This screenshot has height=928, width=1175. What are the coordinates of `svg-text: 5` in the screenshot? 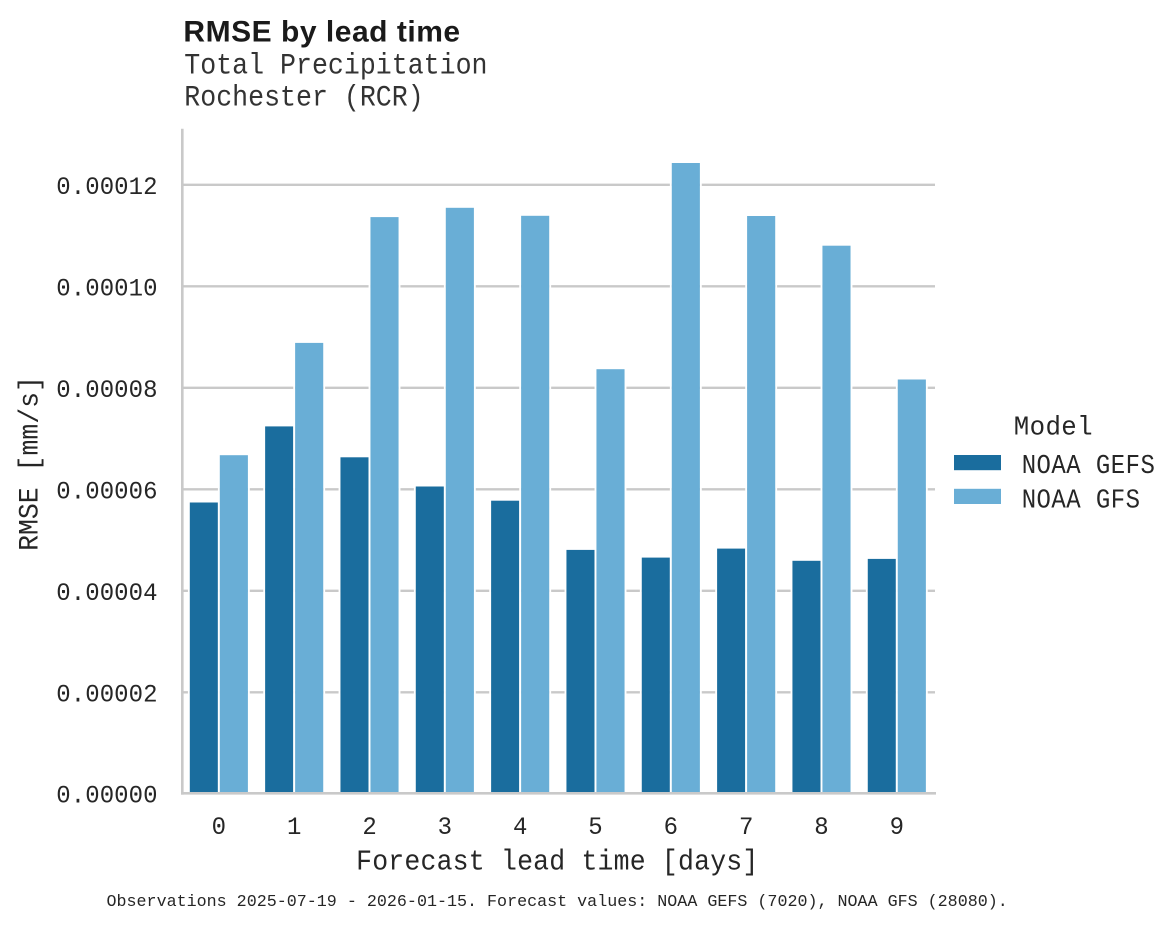 It's located at (595, 829).